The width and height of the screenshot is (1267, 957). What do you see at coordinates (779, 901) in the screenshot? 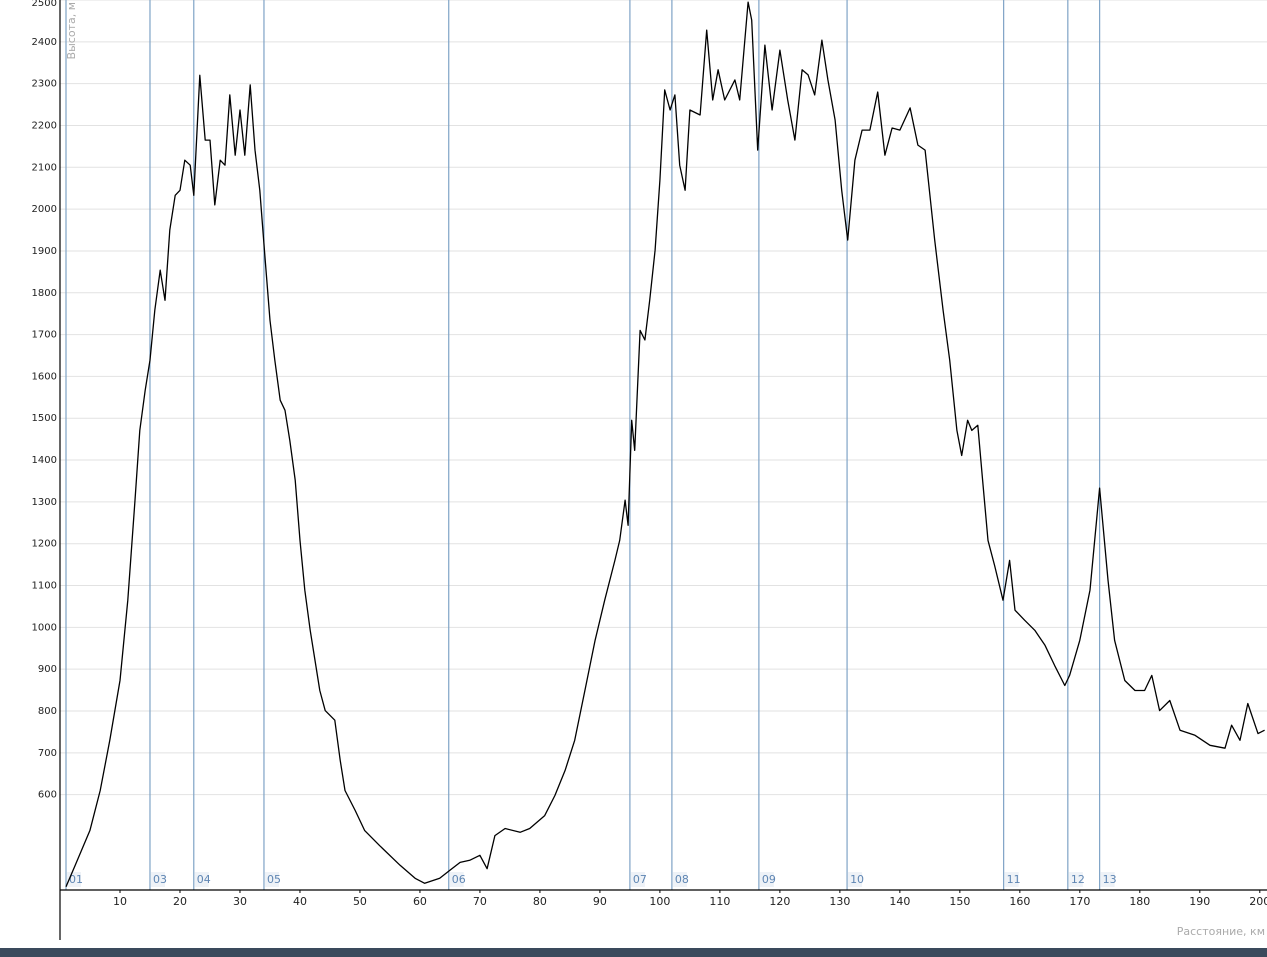
I see `x-tick-label: 120` at bounding box center [779, 901].